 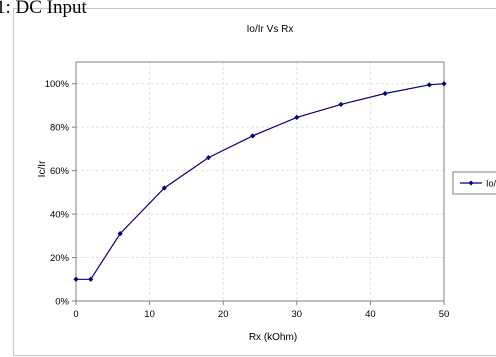 What do you see at coordinates (60, 215) in the screenshot?
I see `y-tick-label: 40%` at bounding box center [60, 215].